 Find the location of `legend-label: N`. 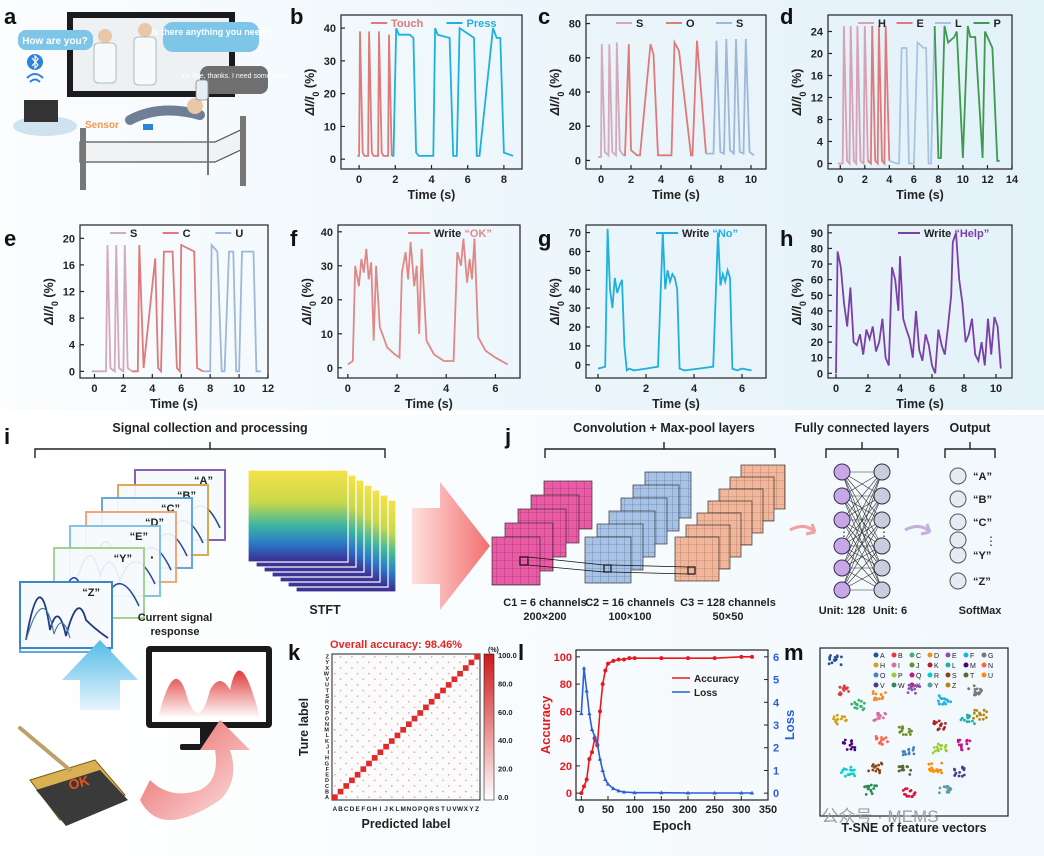

legend-label: N is located at coordinates (990, 666).